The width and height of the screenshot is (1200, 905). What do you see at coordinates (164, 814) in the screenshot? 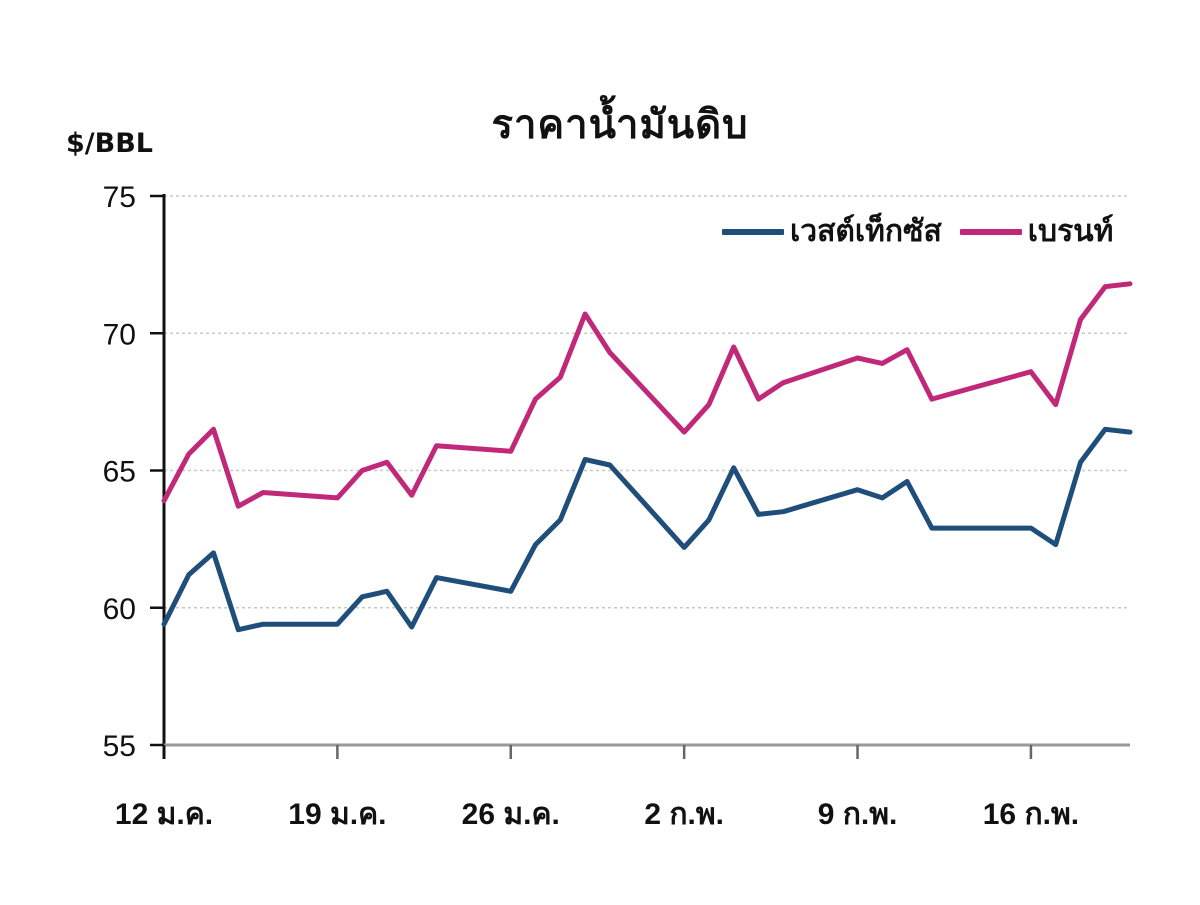
I see `x-tick-label: 12 ม.ค.` at bounding box center [164, 814].